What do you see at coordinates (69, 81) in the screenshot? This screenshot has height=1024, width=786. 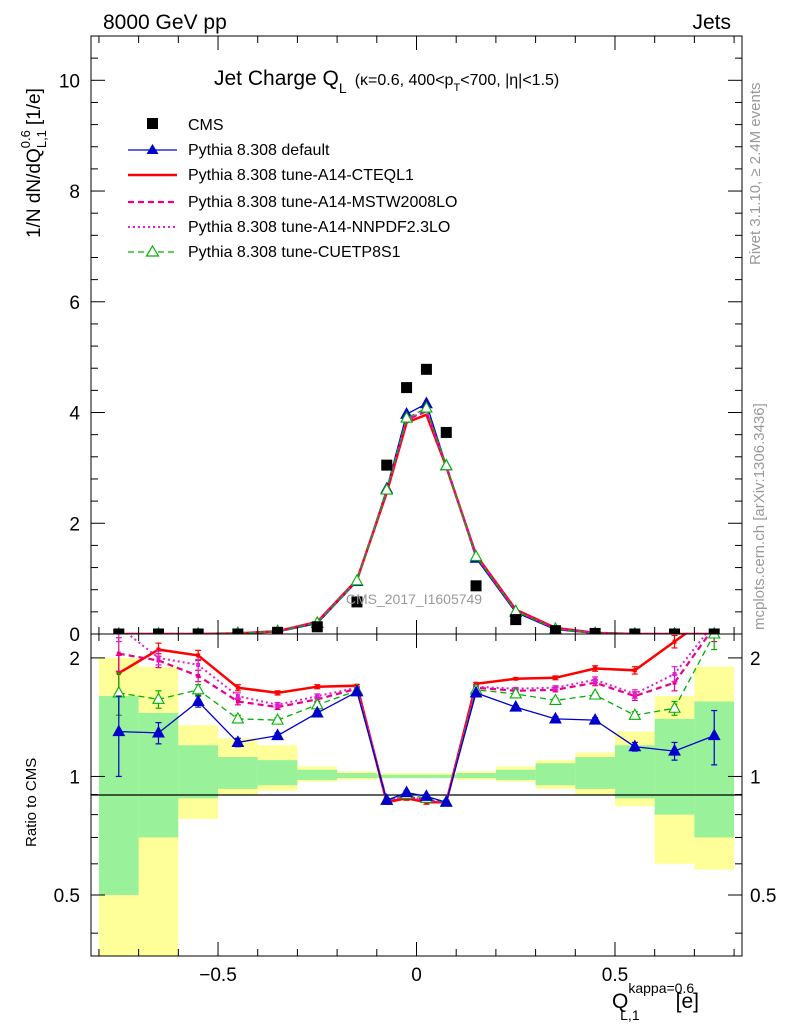 I see `main-ytick-label: 10` at bounding box center [69, 81].